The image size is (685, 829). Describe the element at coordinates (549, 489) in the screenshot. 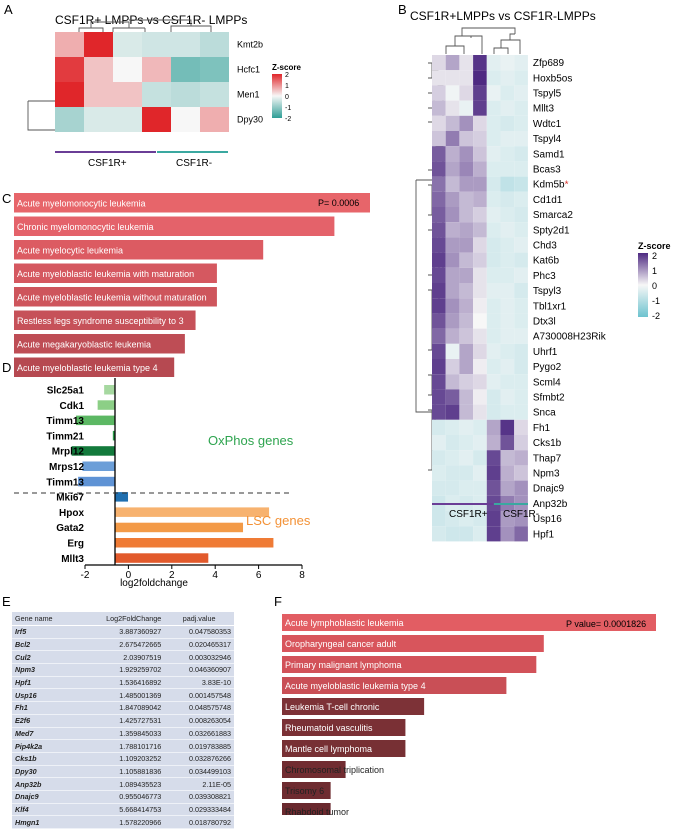

I see `heatmap-b-row-label: Dnajc9` at that location.